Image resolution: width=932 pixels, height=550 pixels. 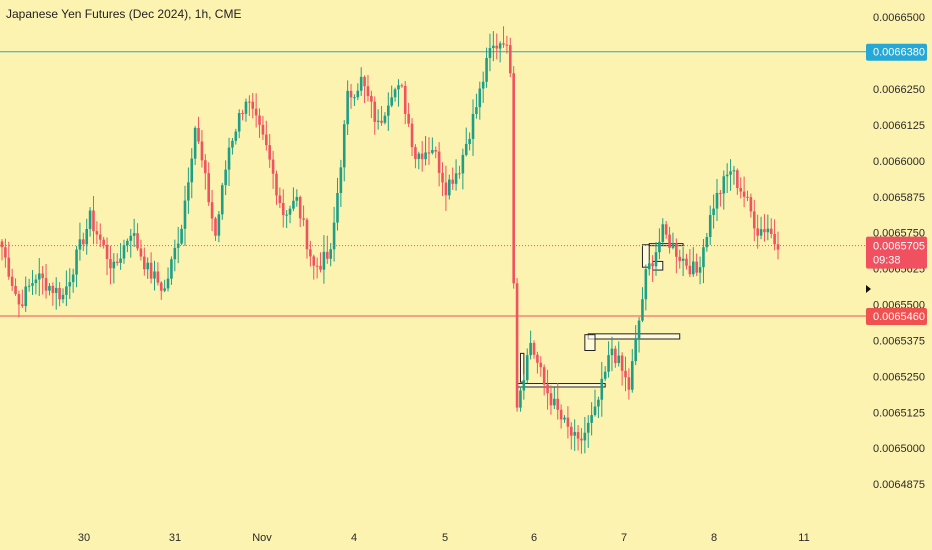 I want to click on last-price-tag, so click(x=896, y=252).